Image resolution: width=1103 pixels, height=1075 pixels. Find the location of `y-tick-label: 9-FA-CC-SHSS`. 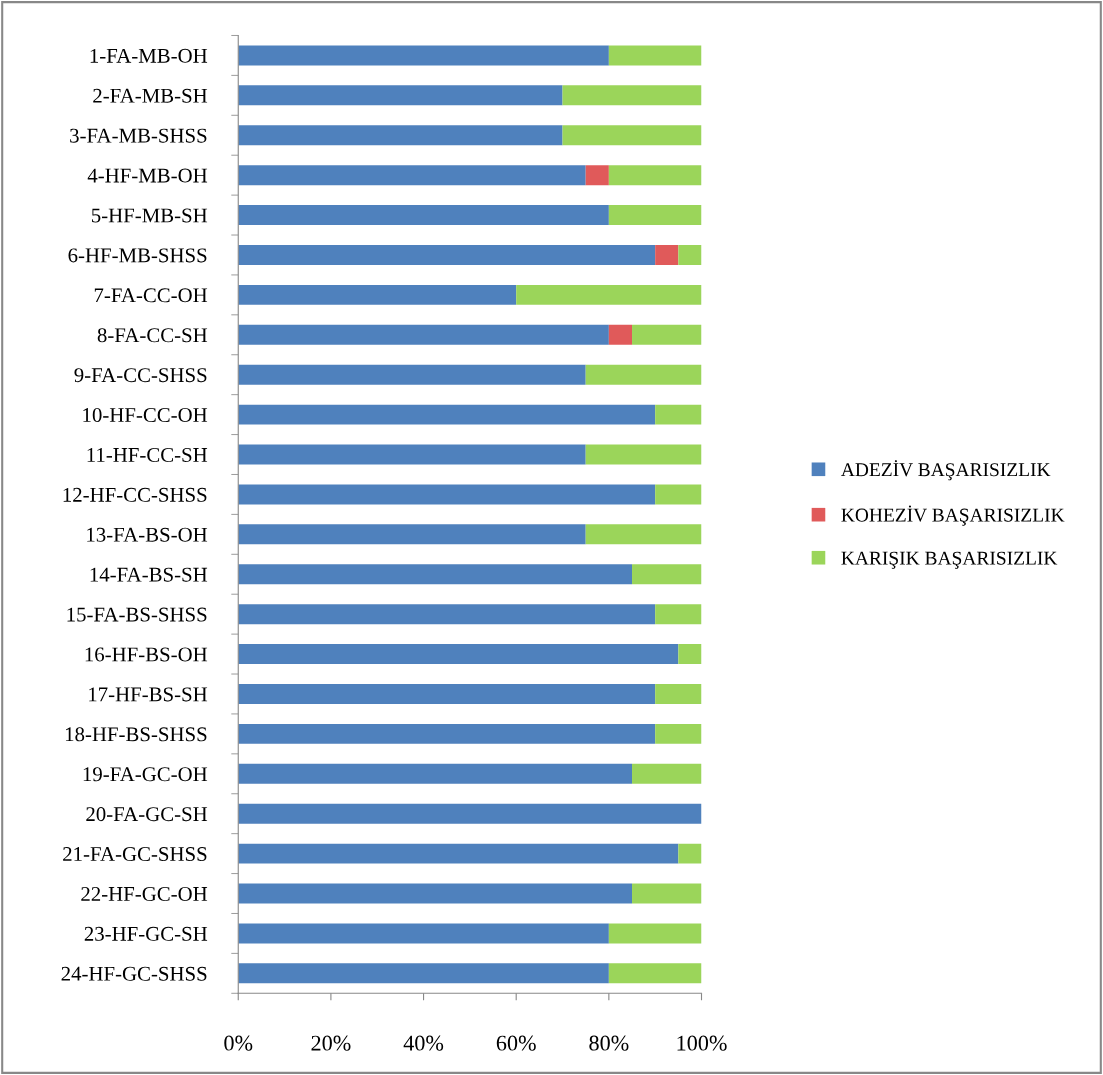

y-tick-label: 9-FA-CC-SHSS is located at coordinates (140, 375).